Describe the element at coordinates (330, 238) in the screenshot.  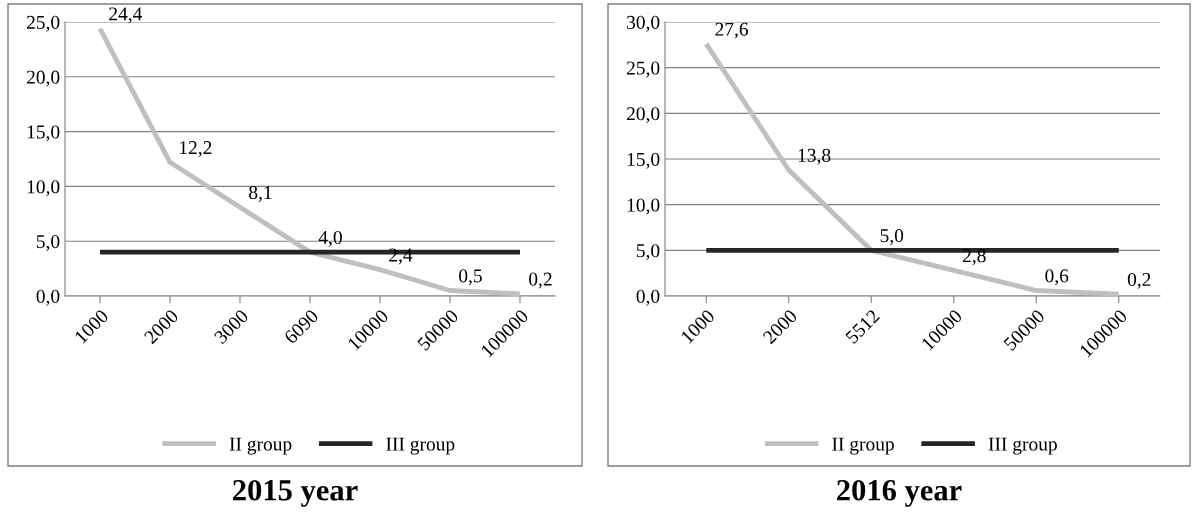
I see `data-label: 4,0` at that location.